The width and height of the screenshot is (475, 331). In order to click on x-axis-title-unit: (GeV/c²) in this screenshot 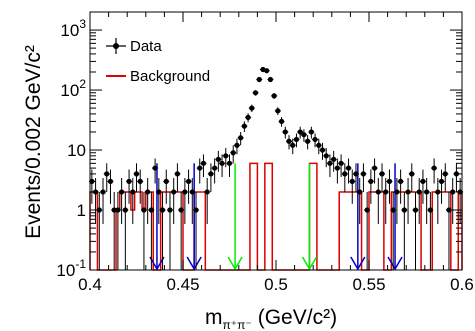, I will do `click(297, 317)`.